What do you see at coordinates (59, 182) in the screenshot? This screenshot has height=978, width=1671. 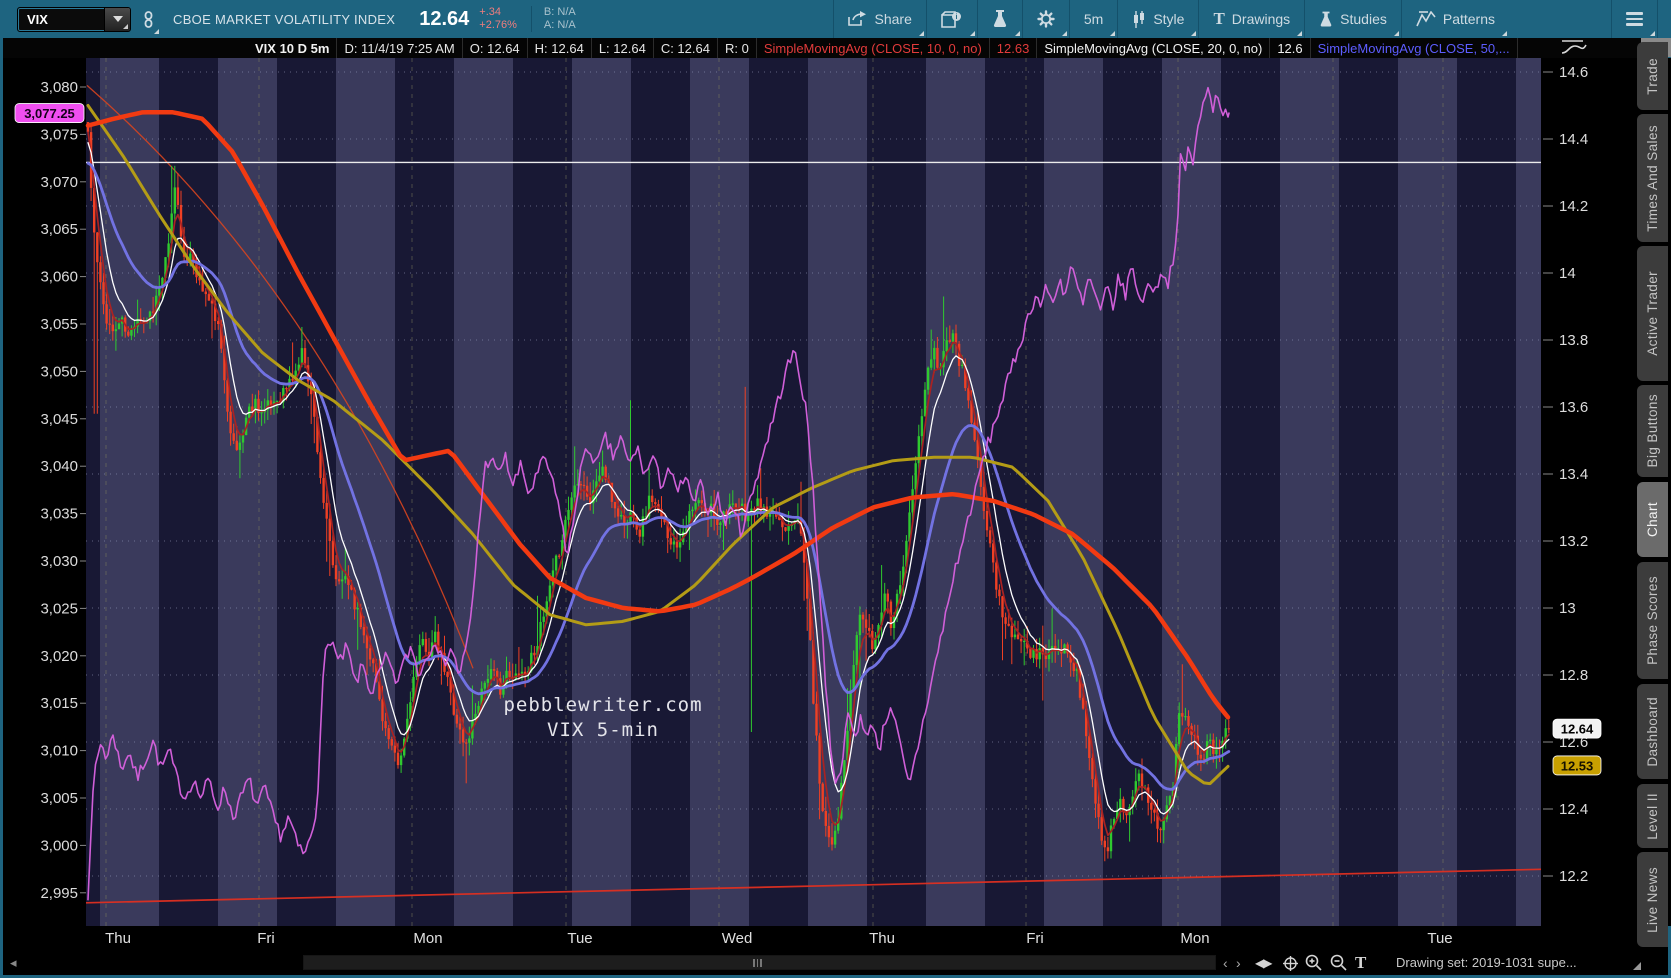 I see `left-axis-label: 3,070` at bounding box center [59, 182].